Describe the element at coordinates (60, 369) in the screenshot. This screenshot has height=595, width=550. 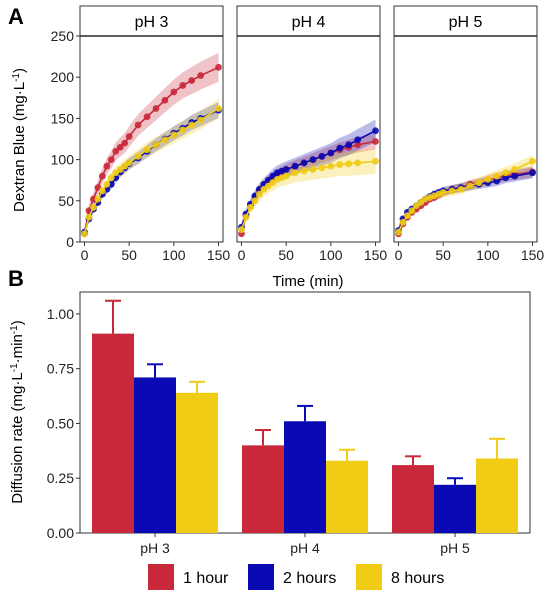
I see `b-y-tick-label-3: 0.75` at that location.